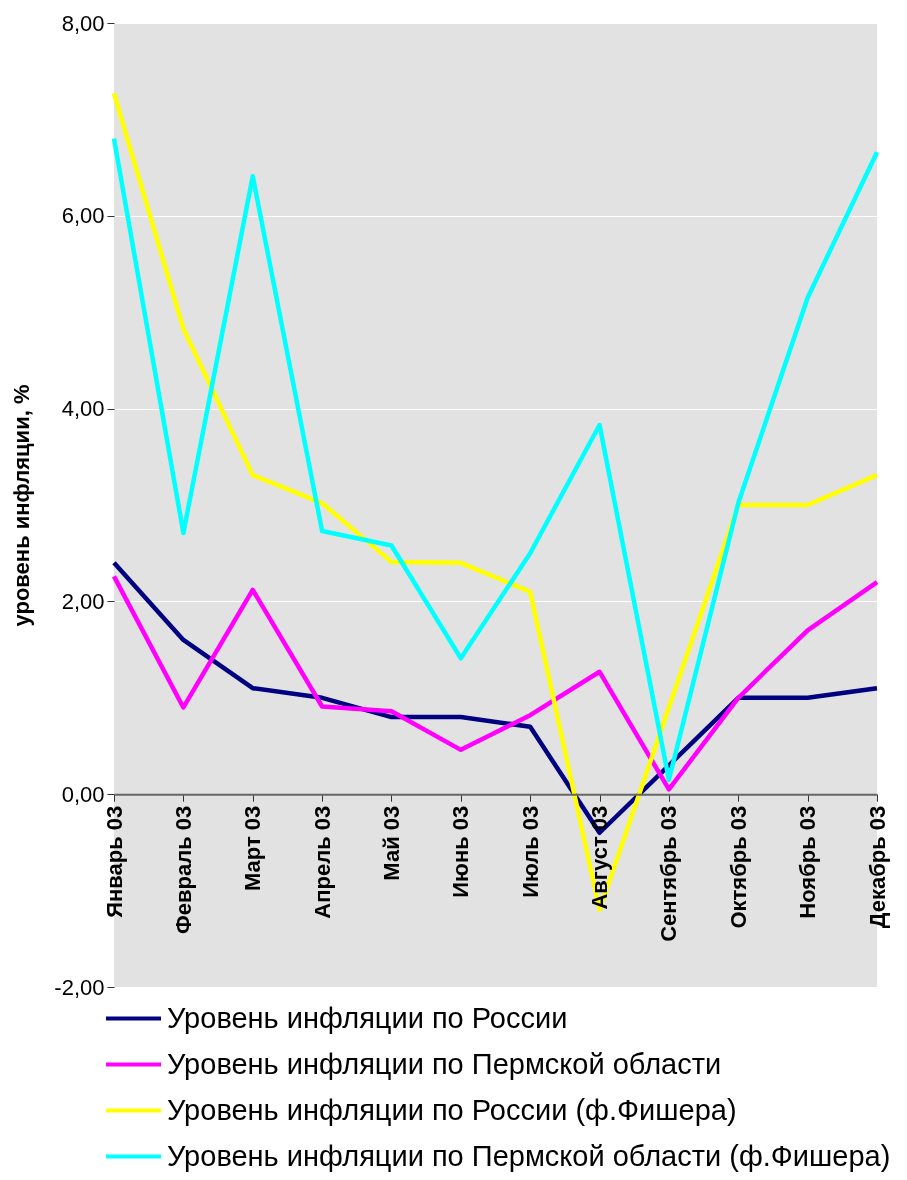 The width and height of the screenshot is (907, 1180). I want to click on legend-label: Уровень инфляции по Пермской области, so click(444, 1063).